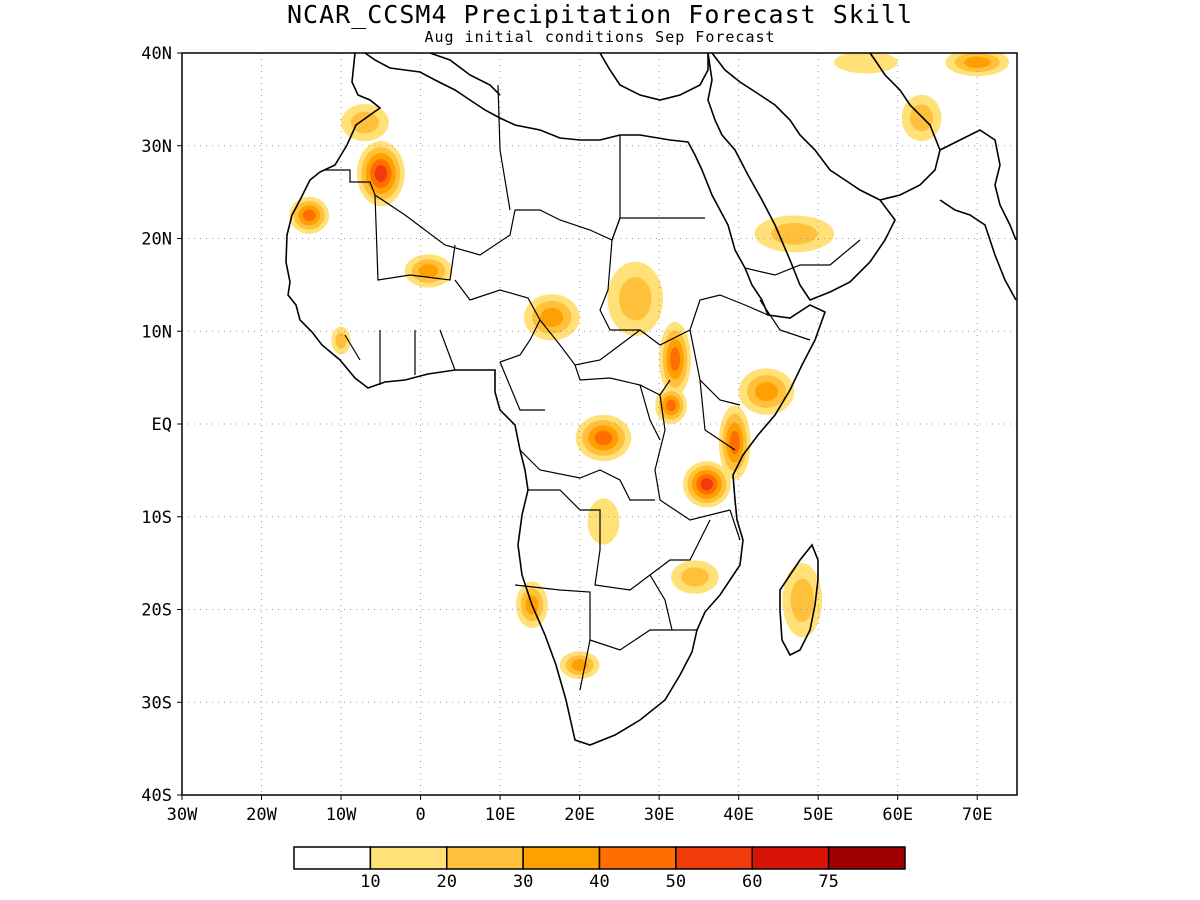 This screenshot has width=1200, height=900. Describe the element at coordinates (676, 882) in the screenshot. I see `colorbar-label: 50` at that location.